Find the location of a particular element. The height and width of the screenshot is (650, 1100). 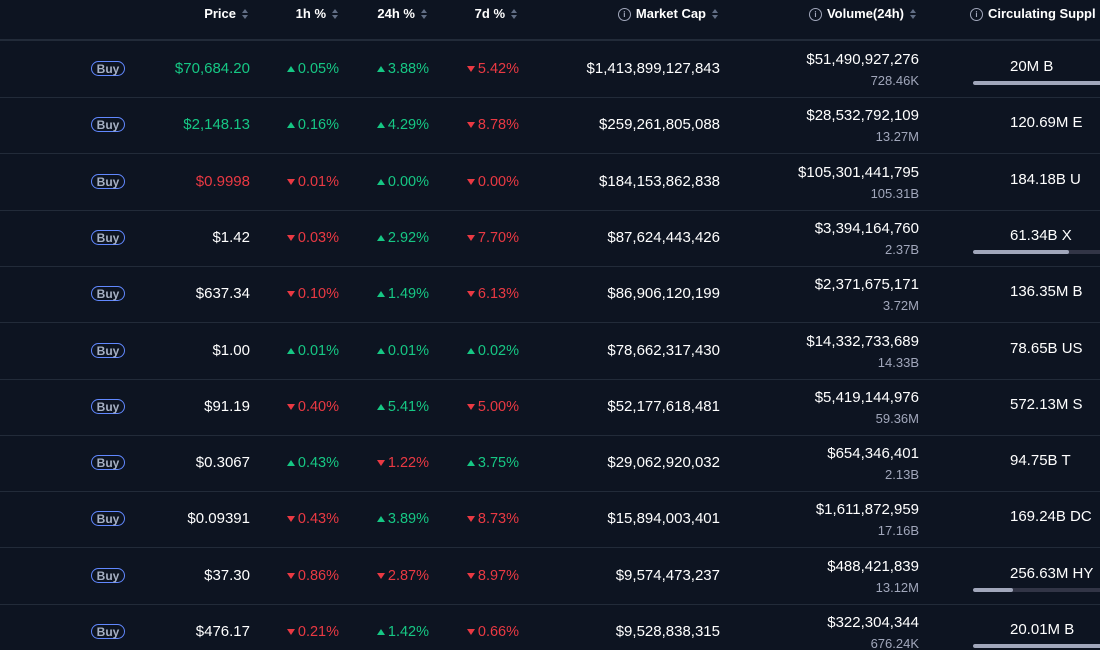

header-circulating: i Circulating Suppl is located at coordinates (1033, 14).